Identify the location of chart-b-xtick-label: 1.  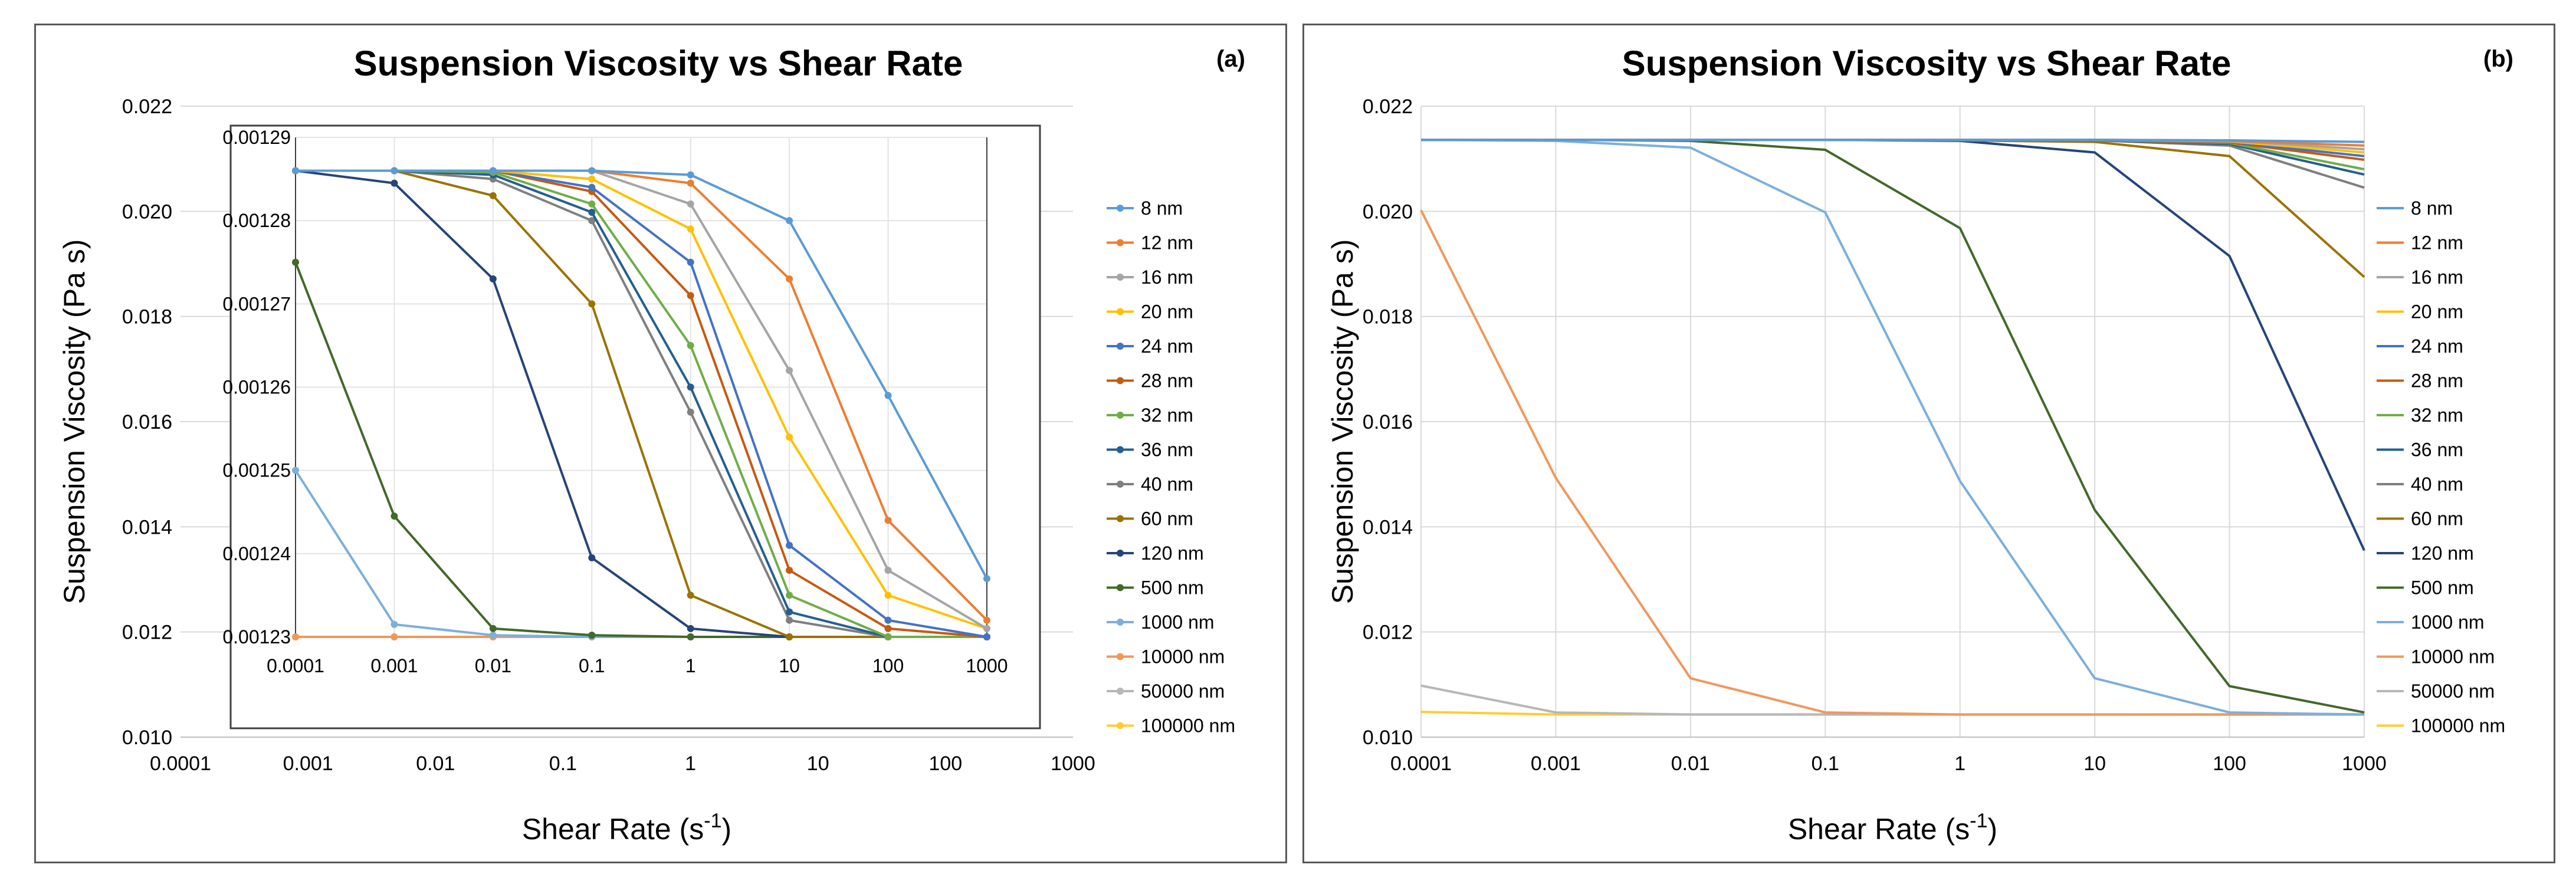
(1959, 764).